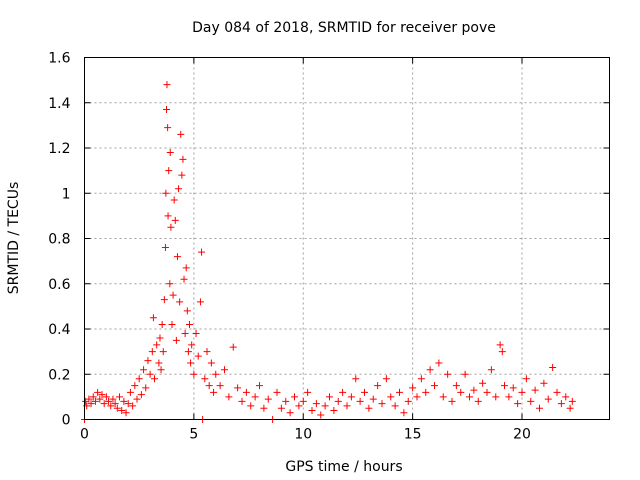  Describe the element at coordinates (59, 330) in the screenshot. I see `y-tick-label: 0.4` at that location.